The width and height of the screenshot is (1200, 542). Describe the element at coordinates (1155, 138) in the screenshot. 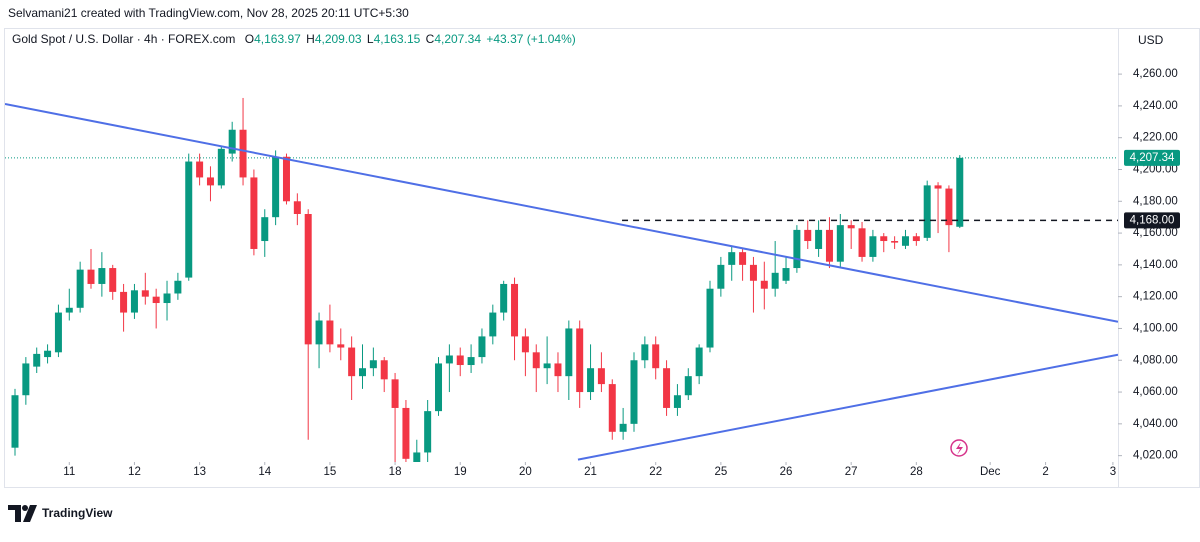

I see `y-tick-label: 4,220.00` at that location.